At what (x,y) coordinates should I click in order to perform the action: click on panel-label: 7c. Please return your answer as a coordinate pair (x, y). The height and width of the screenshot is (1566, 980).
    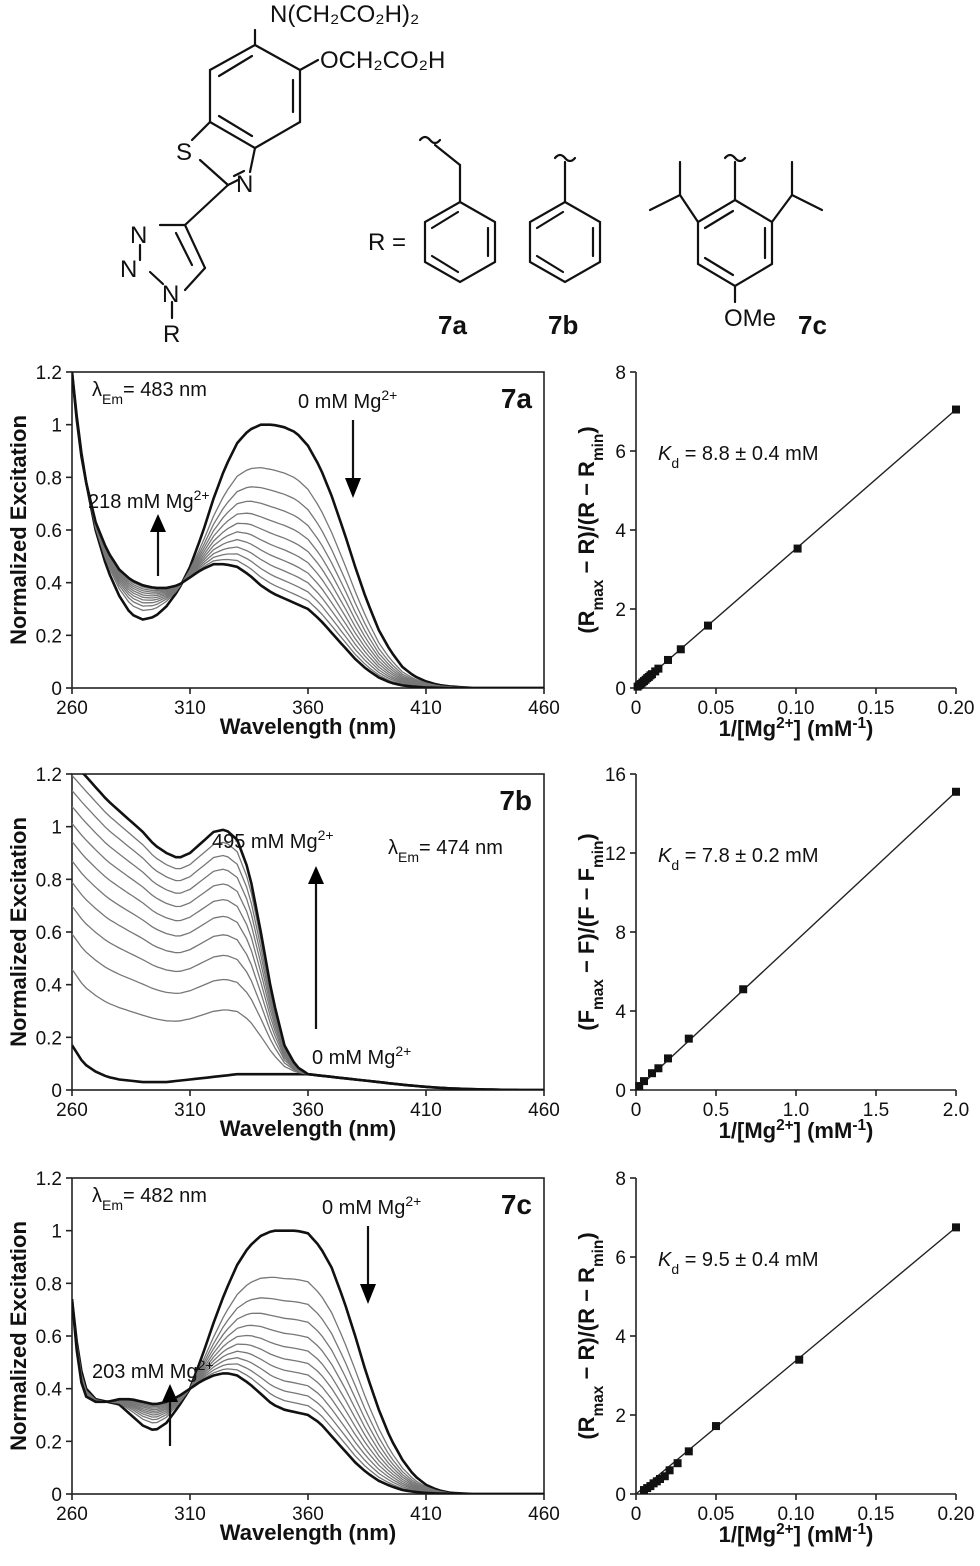
    Looking at the image, I should click on (516, 1204).